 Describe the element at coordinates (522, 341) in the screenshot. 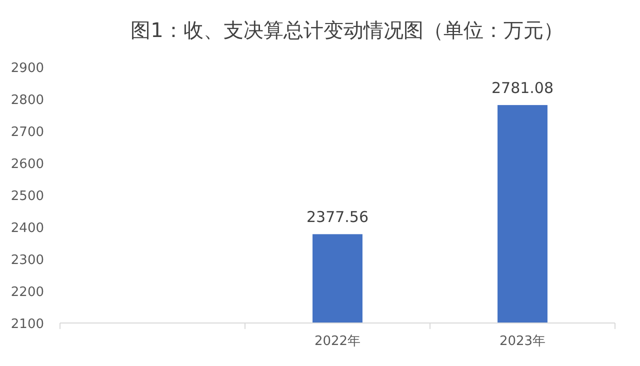

I see `x-tick-label: 2023年` at that location.